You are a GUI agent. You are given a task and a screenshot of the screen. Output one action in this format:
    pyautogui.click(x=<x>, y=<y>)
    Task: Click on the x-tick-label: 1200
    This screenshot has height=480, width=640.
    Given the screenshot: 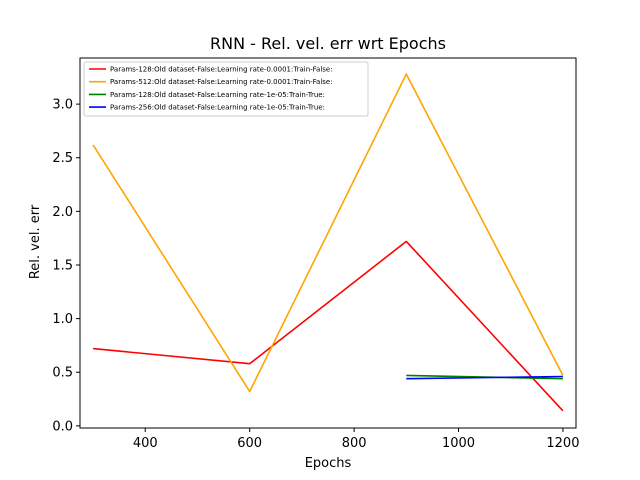 What is the action you would take?
    pyautogui.click(x=562, y=443)
    